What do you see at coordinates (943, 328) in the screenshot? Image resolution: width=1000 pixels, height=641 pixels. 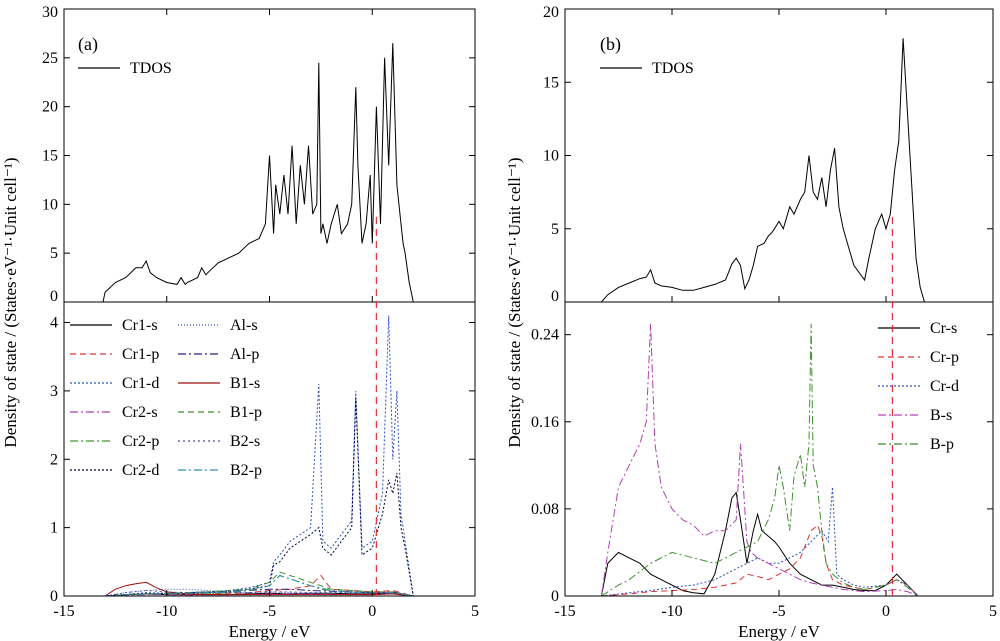 I see `legend-label: Cr-s` at bounding box center [943, 328].